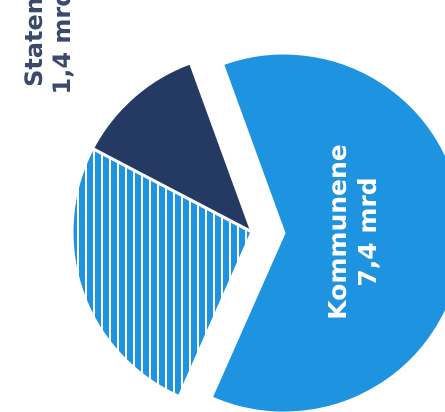 This screenshot has height=412, width=445. I want to click on slice-label-kommunene: Kommunene, so click(337, 232).